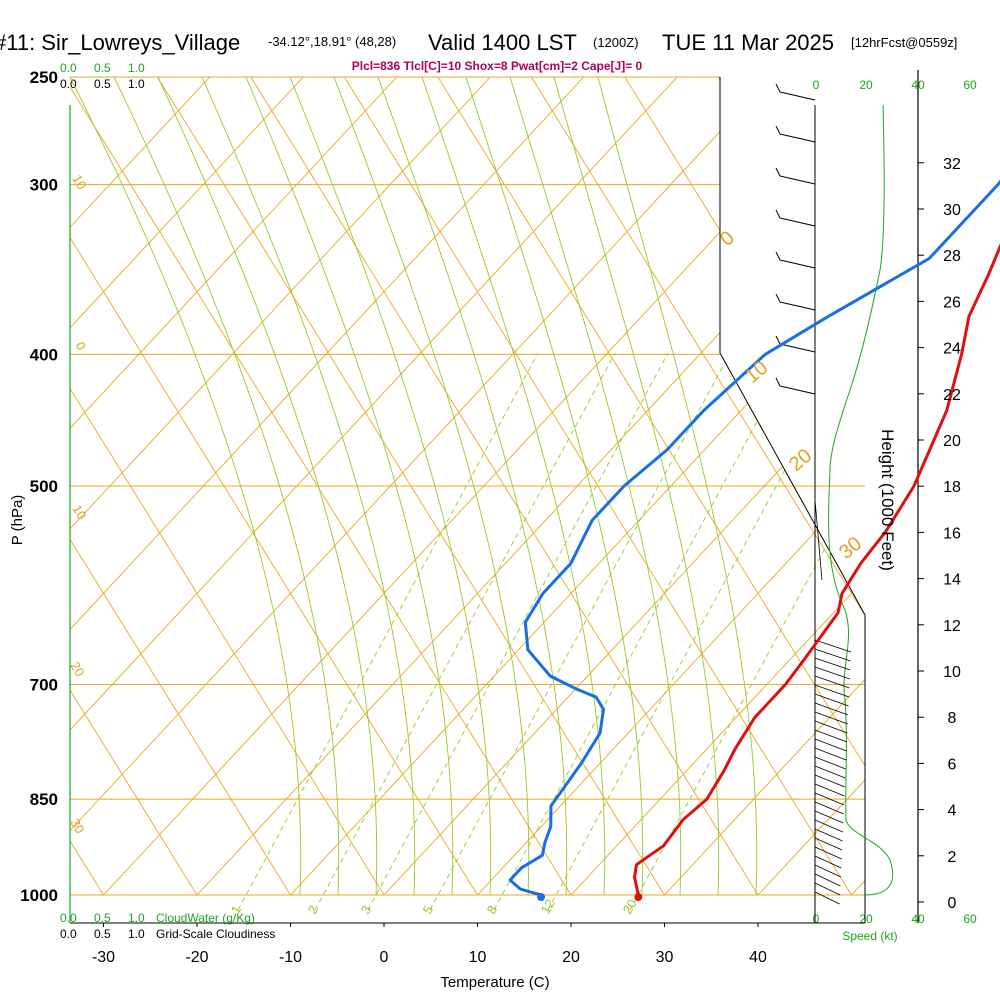  I want to click on cloud-scale-top-black-1: 0.5, so click(102, 84).